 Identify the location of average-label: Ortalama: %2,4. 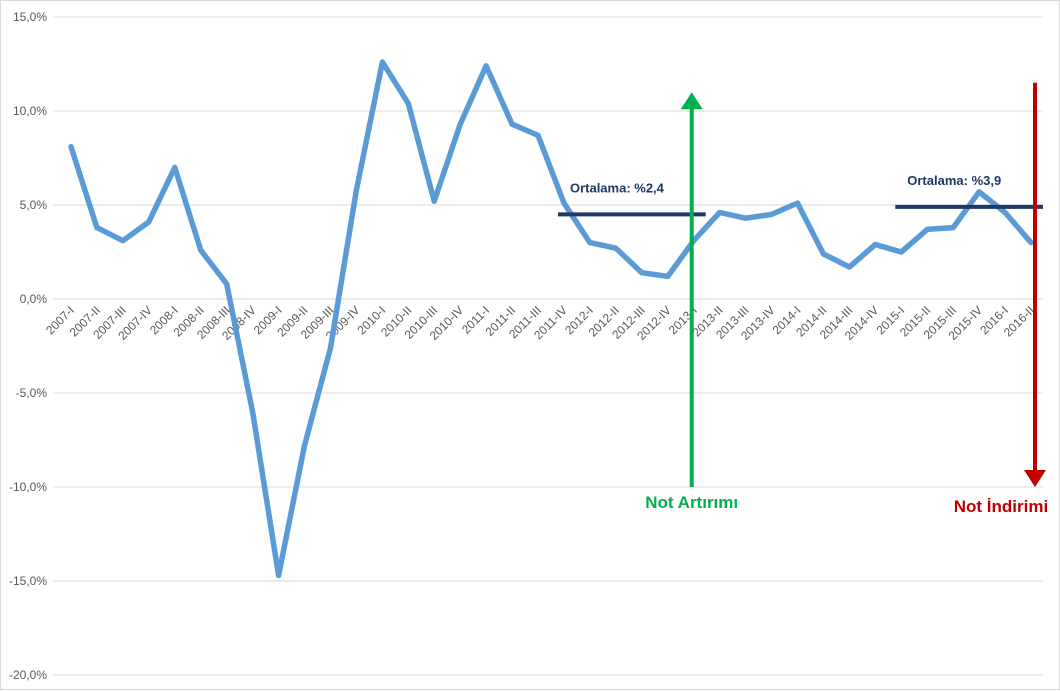
(617, 187).